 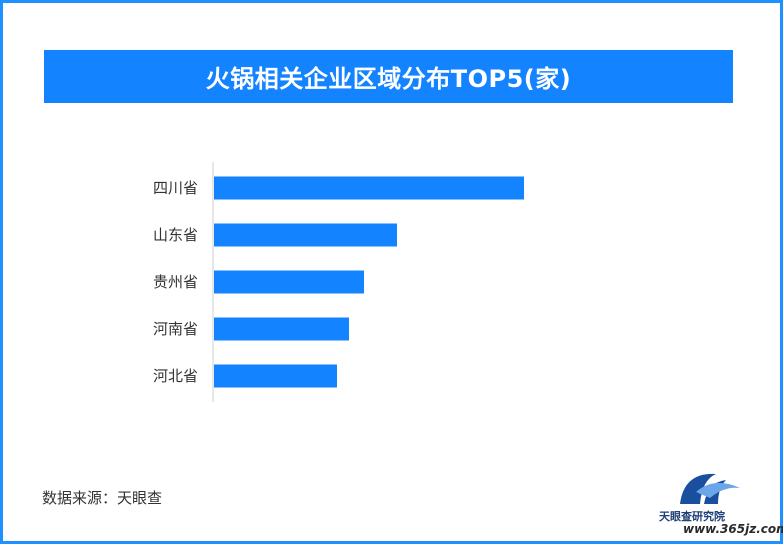 I want to click on data-source: 数据来源：天眼查, so click(x=102, y=498).